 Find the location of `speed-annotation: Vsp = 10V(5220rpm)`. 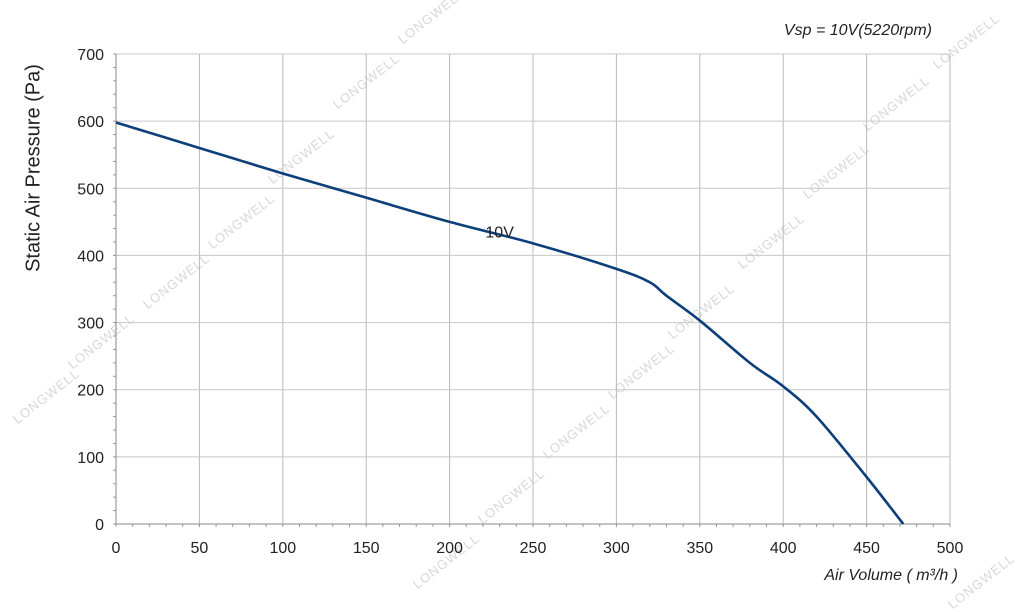

speed-annotation: Vsp = 10V(5220rpm) is located at coordinates (857, 30).